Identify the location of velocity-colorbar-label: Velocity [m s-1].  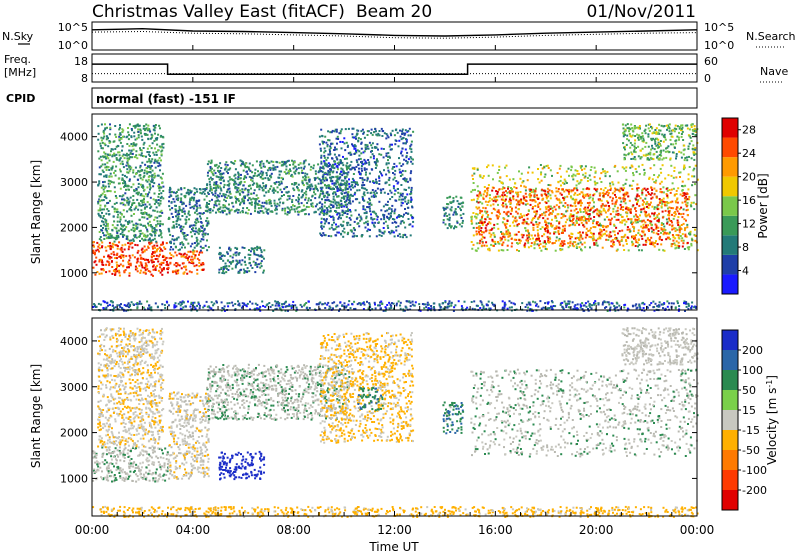
(772, 420).